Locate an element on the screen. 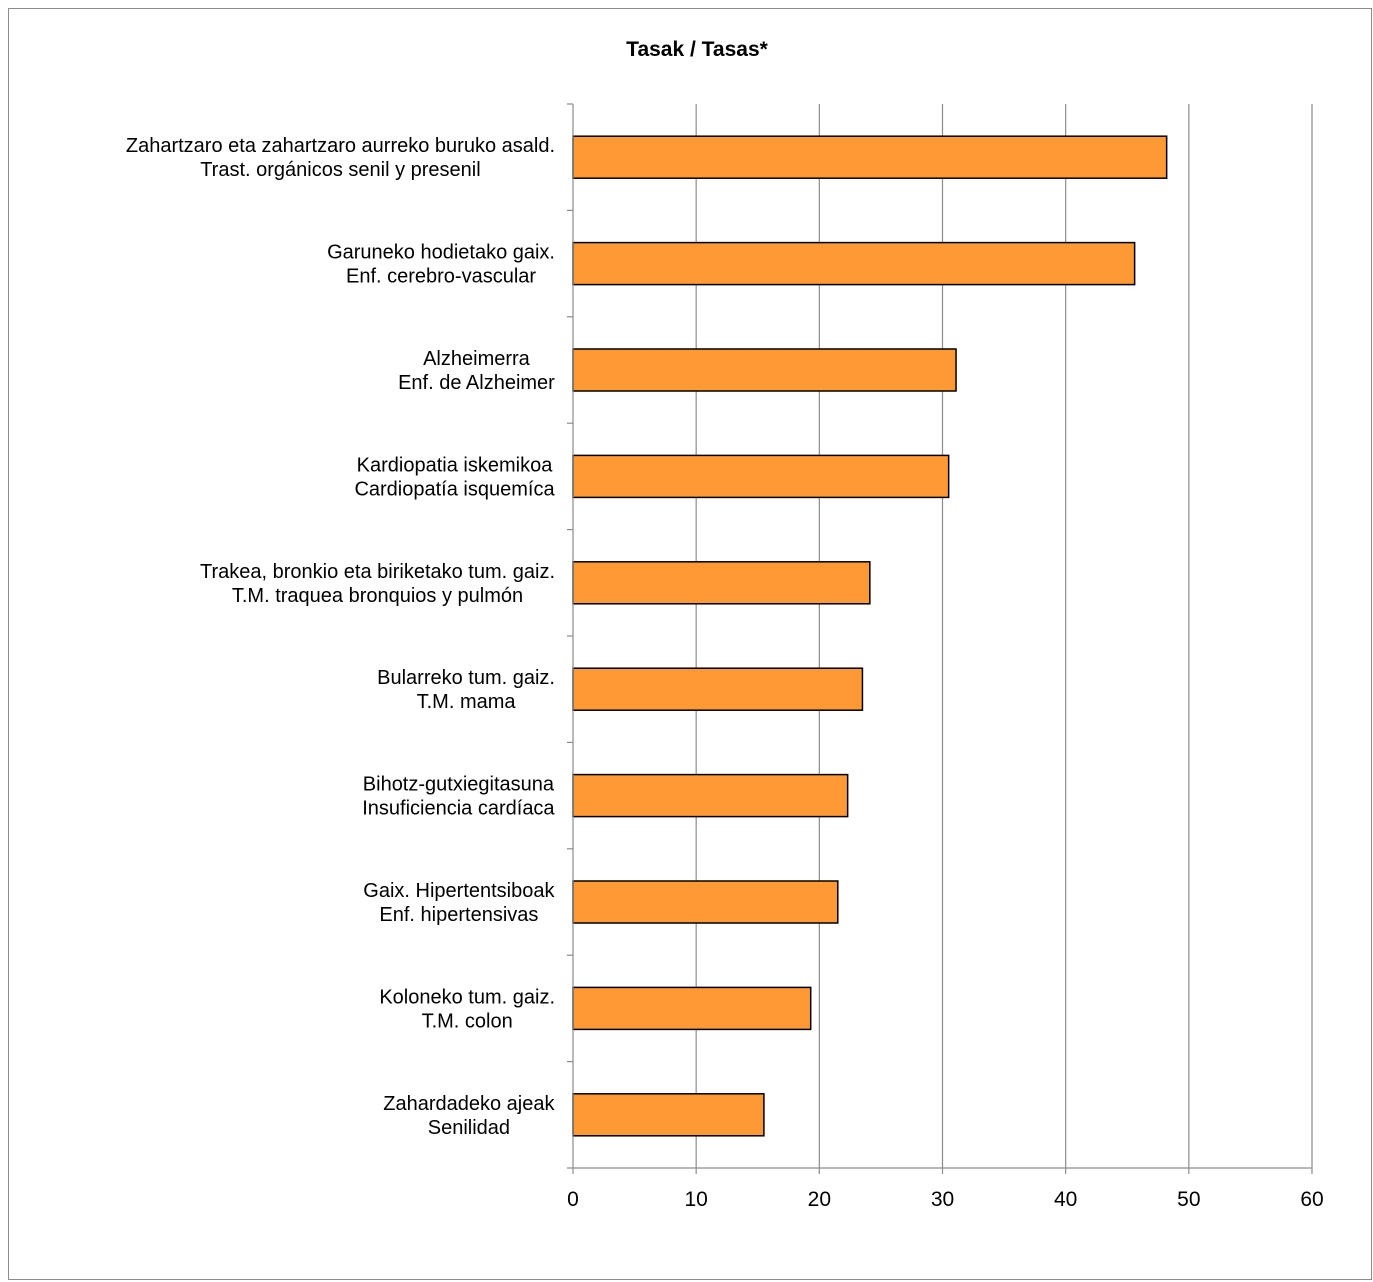 This screenshot has height=1282, width=1373. x-tick-label: 20 is located at coordinates (819, 1199).